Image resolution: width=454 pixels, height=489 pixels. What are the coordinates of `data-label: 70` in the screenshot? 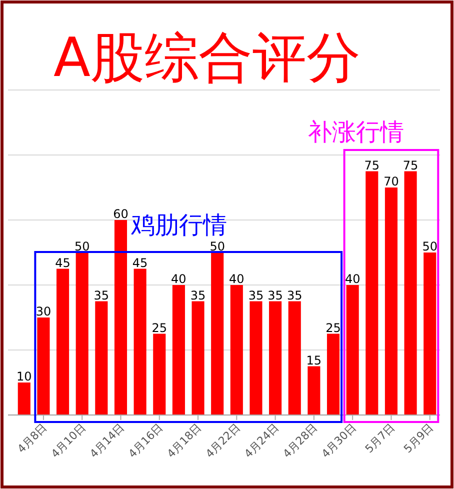 It's located at (391, 181).